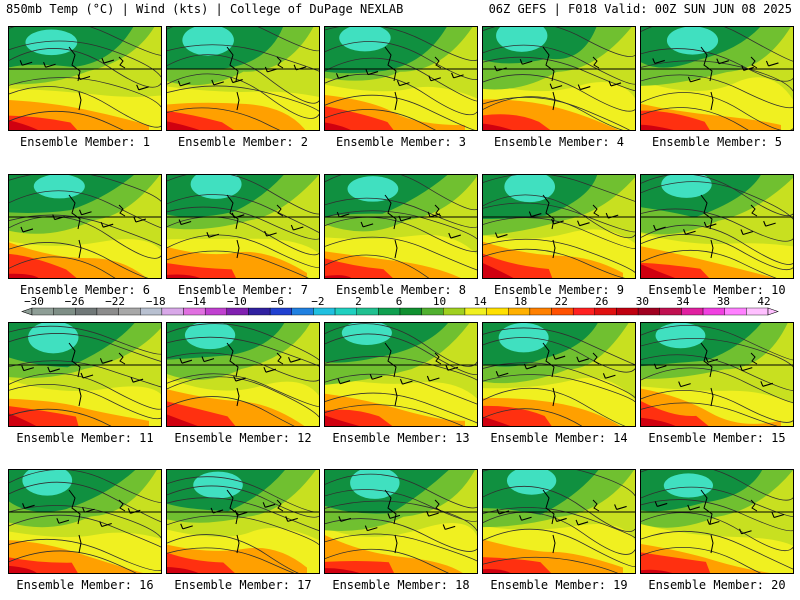 This screenshot has width=800, height=600. Describe the element at coordinates (74, 301) in the screenshot. I see `colorbar-tick-label: −26` at that location.